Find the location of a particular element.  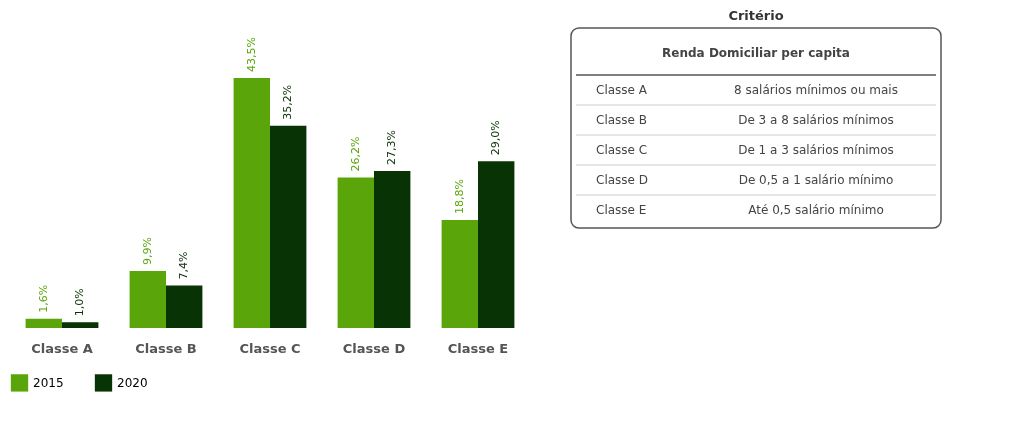

text: Renda Domiciliar per capita is located at coordinates (756, 53).